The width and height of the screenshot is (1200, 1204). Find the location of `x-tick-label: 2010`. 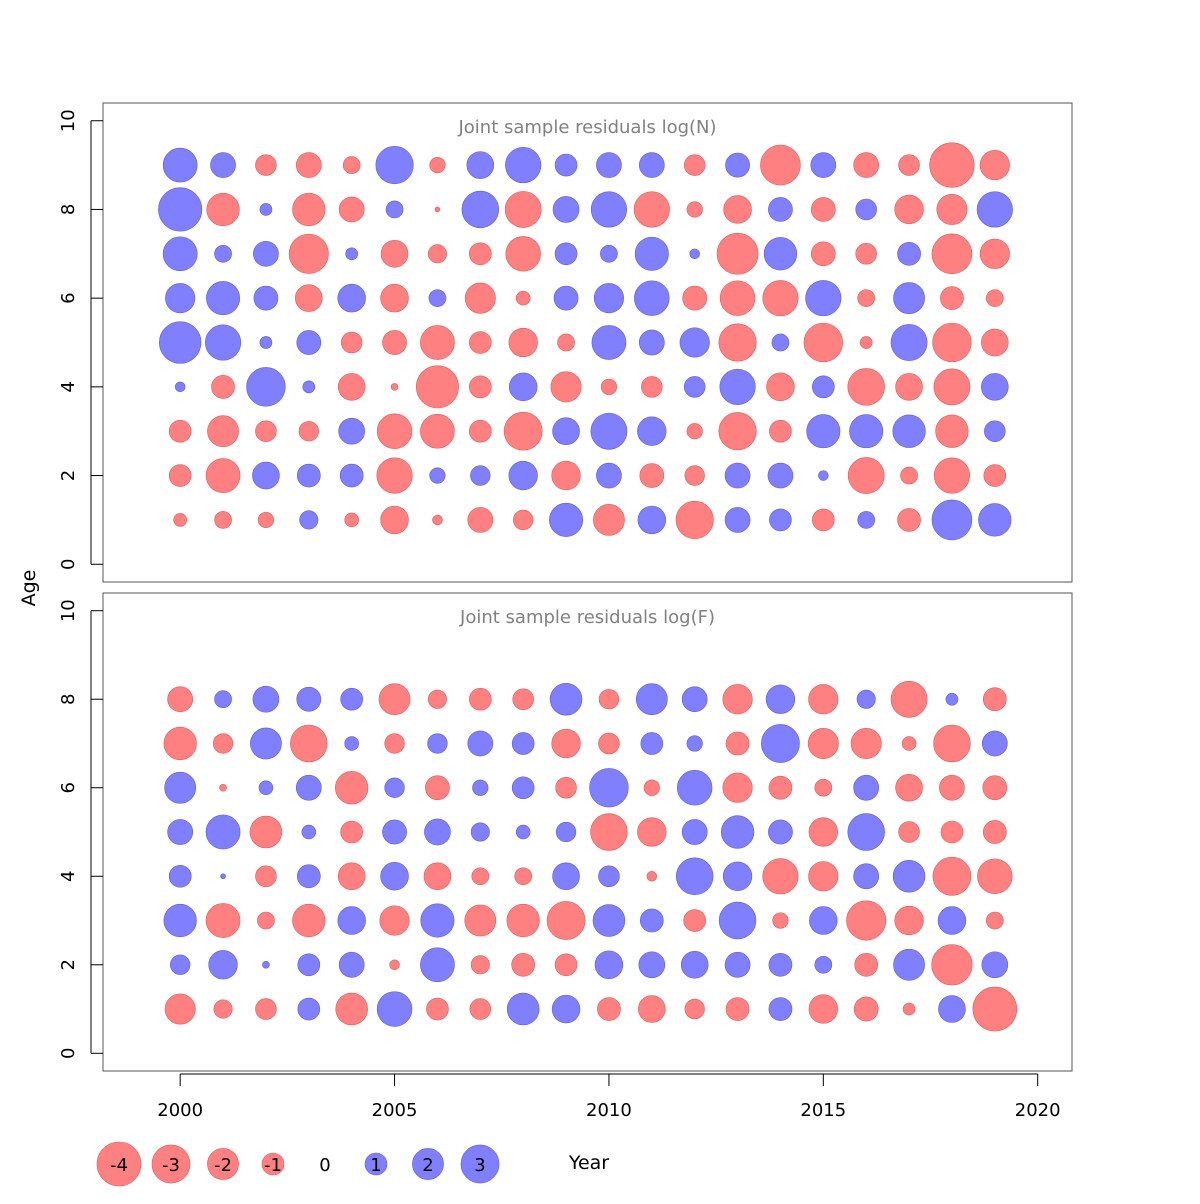

x-tick-label: 2010 is located at coordinates (609, 1110).